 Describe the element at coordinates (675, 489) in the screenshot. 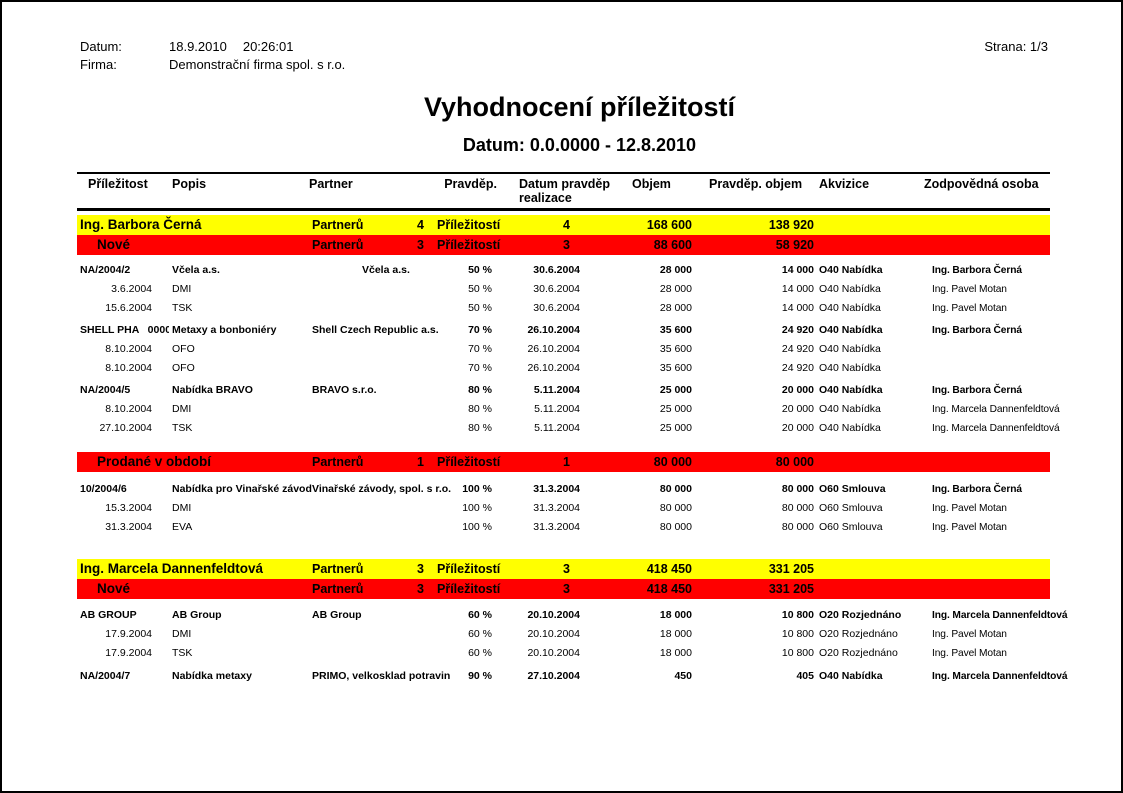

I see `objem-value: 80 000` at that location.